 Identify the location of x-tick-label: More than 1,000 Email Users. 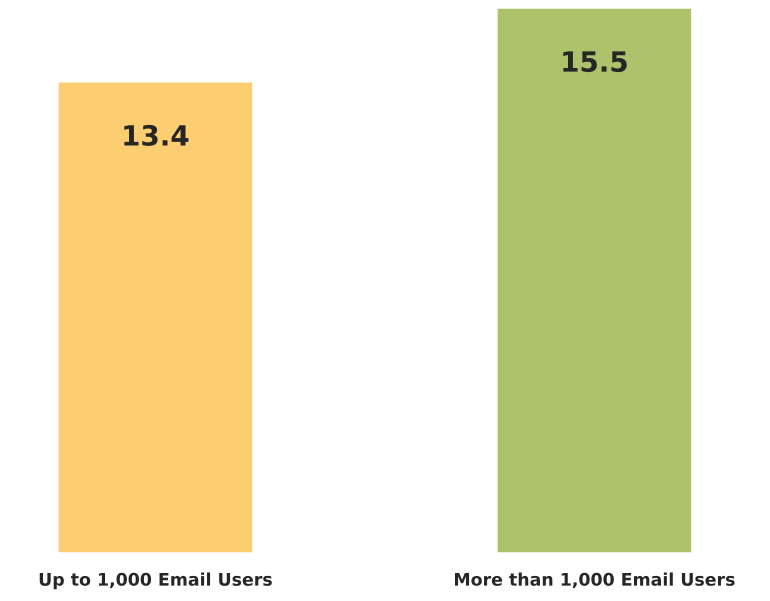
(594, 580).